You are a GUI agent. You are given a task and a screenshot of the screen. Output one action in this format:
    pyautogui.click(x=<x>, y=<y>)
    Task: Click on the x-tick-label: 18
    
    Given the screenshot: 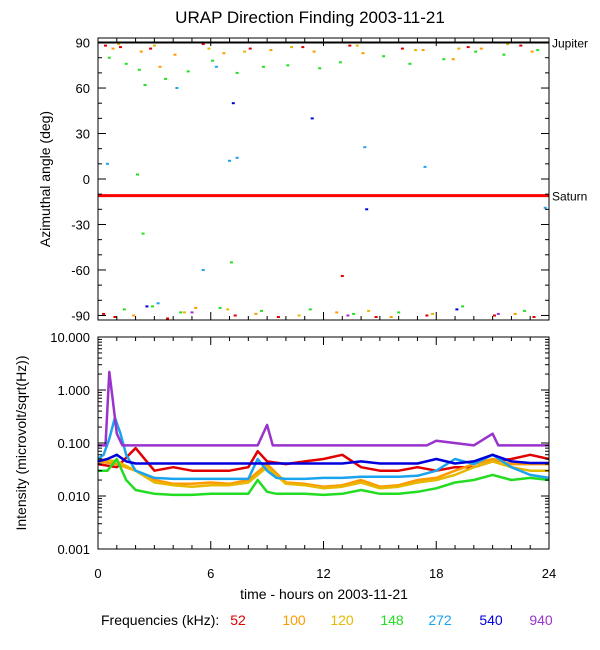 What is the action you would take?
    pyautogui.click(x=436, y=573)
    